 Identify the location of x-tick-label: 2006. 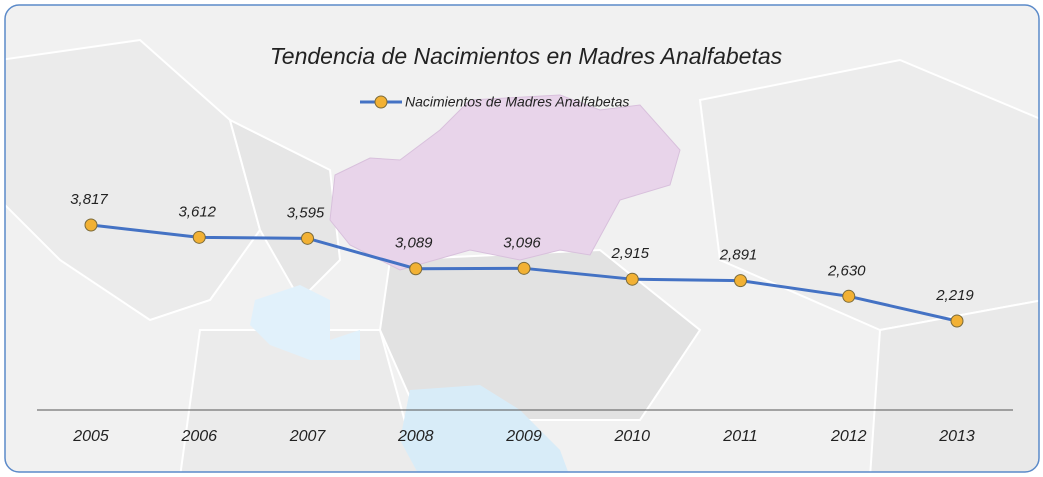
(198, 436).